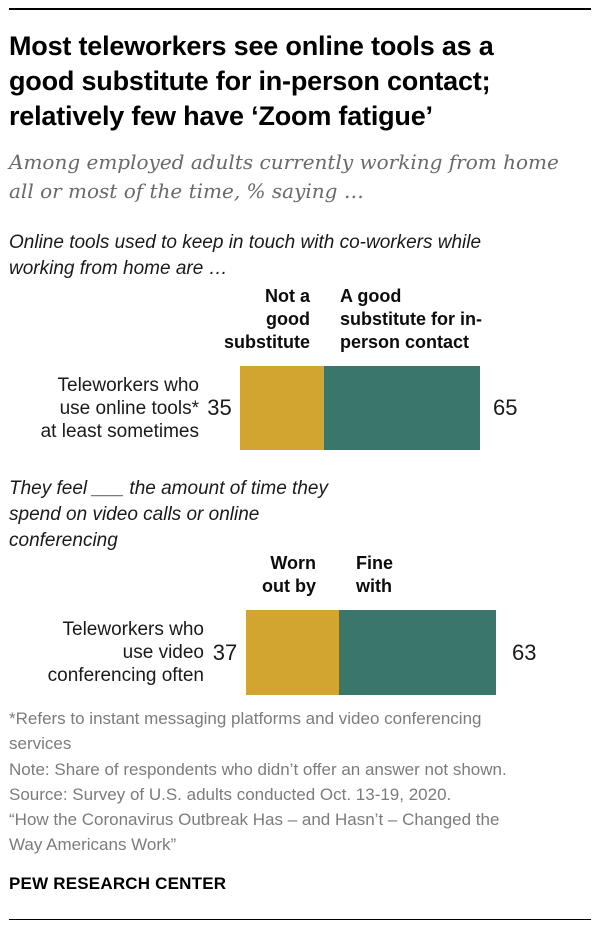 The height and width of the screenshot is (937, 600). I want to click on brand-label: PEW RESEARCH CENTER, so click(118, 883).